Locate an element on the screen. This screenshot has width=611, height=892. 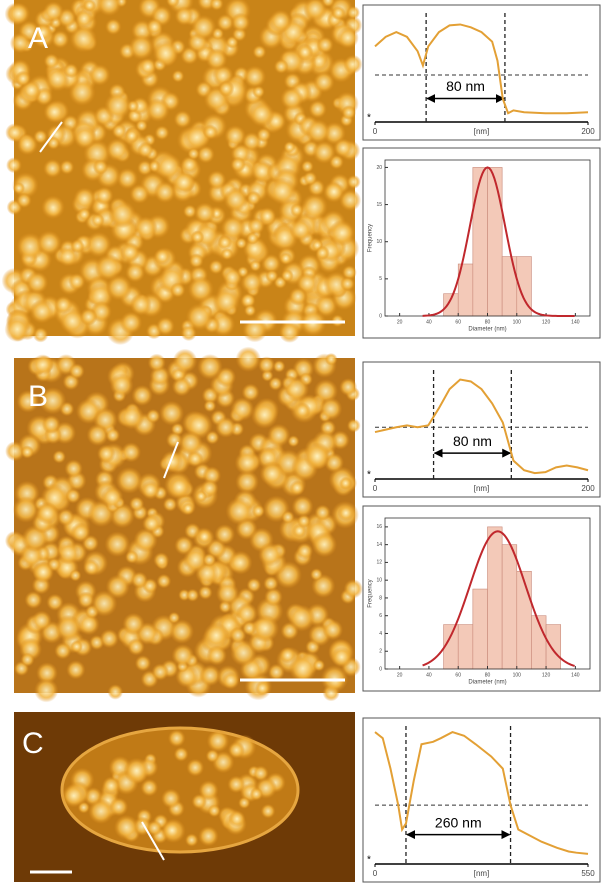
y-tick-label: 4 is located at coordinates (380, 634).